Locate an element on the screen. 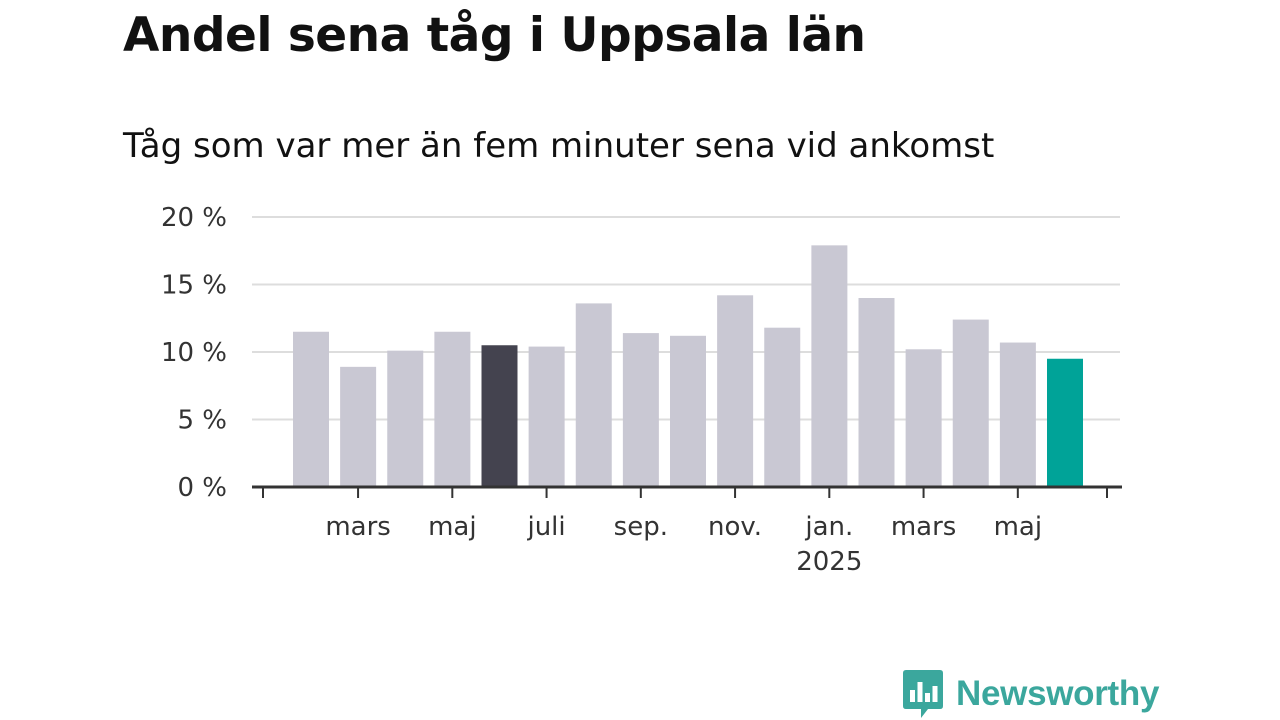  x-tick-label: juli is located at coordinates (545, 527).